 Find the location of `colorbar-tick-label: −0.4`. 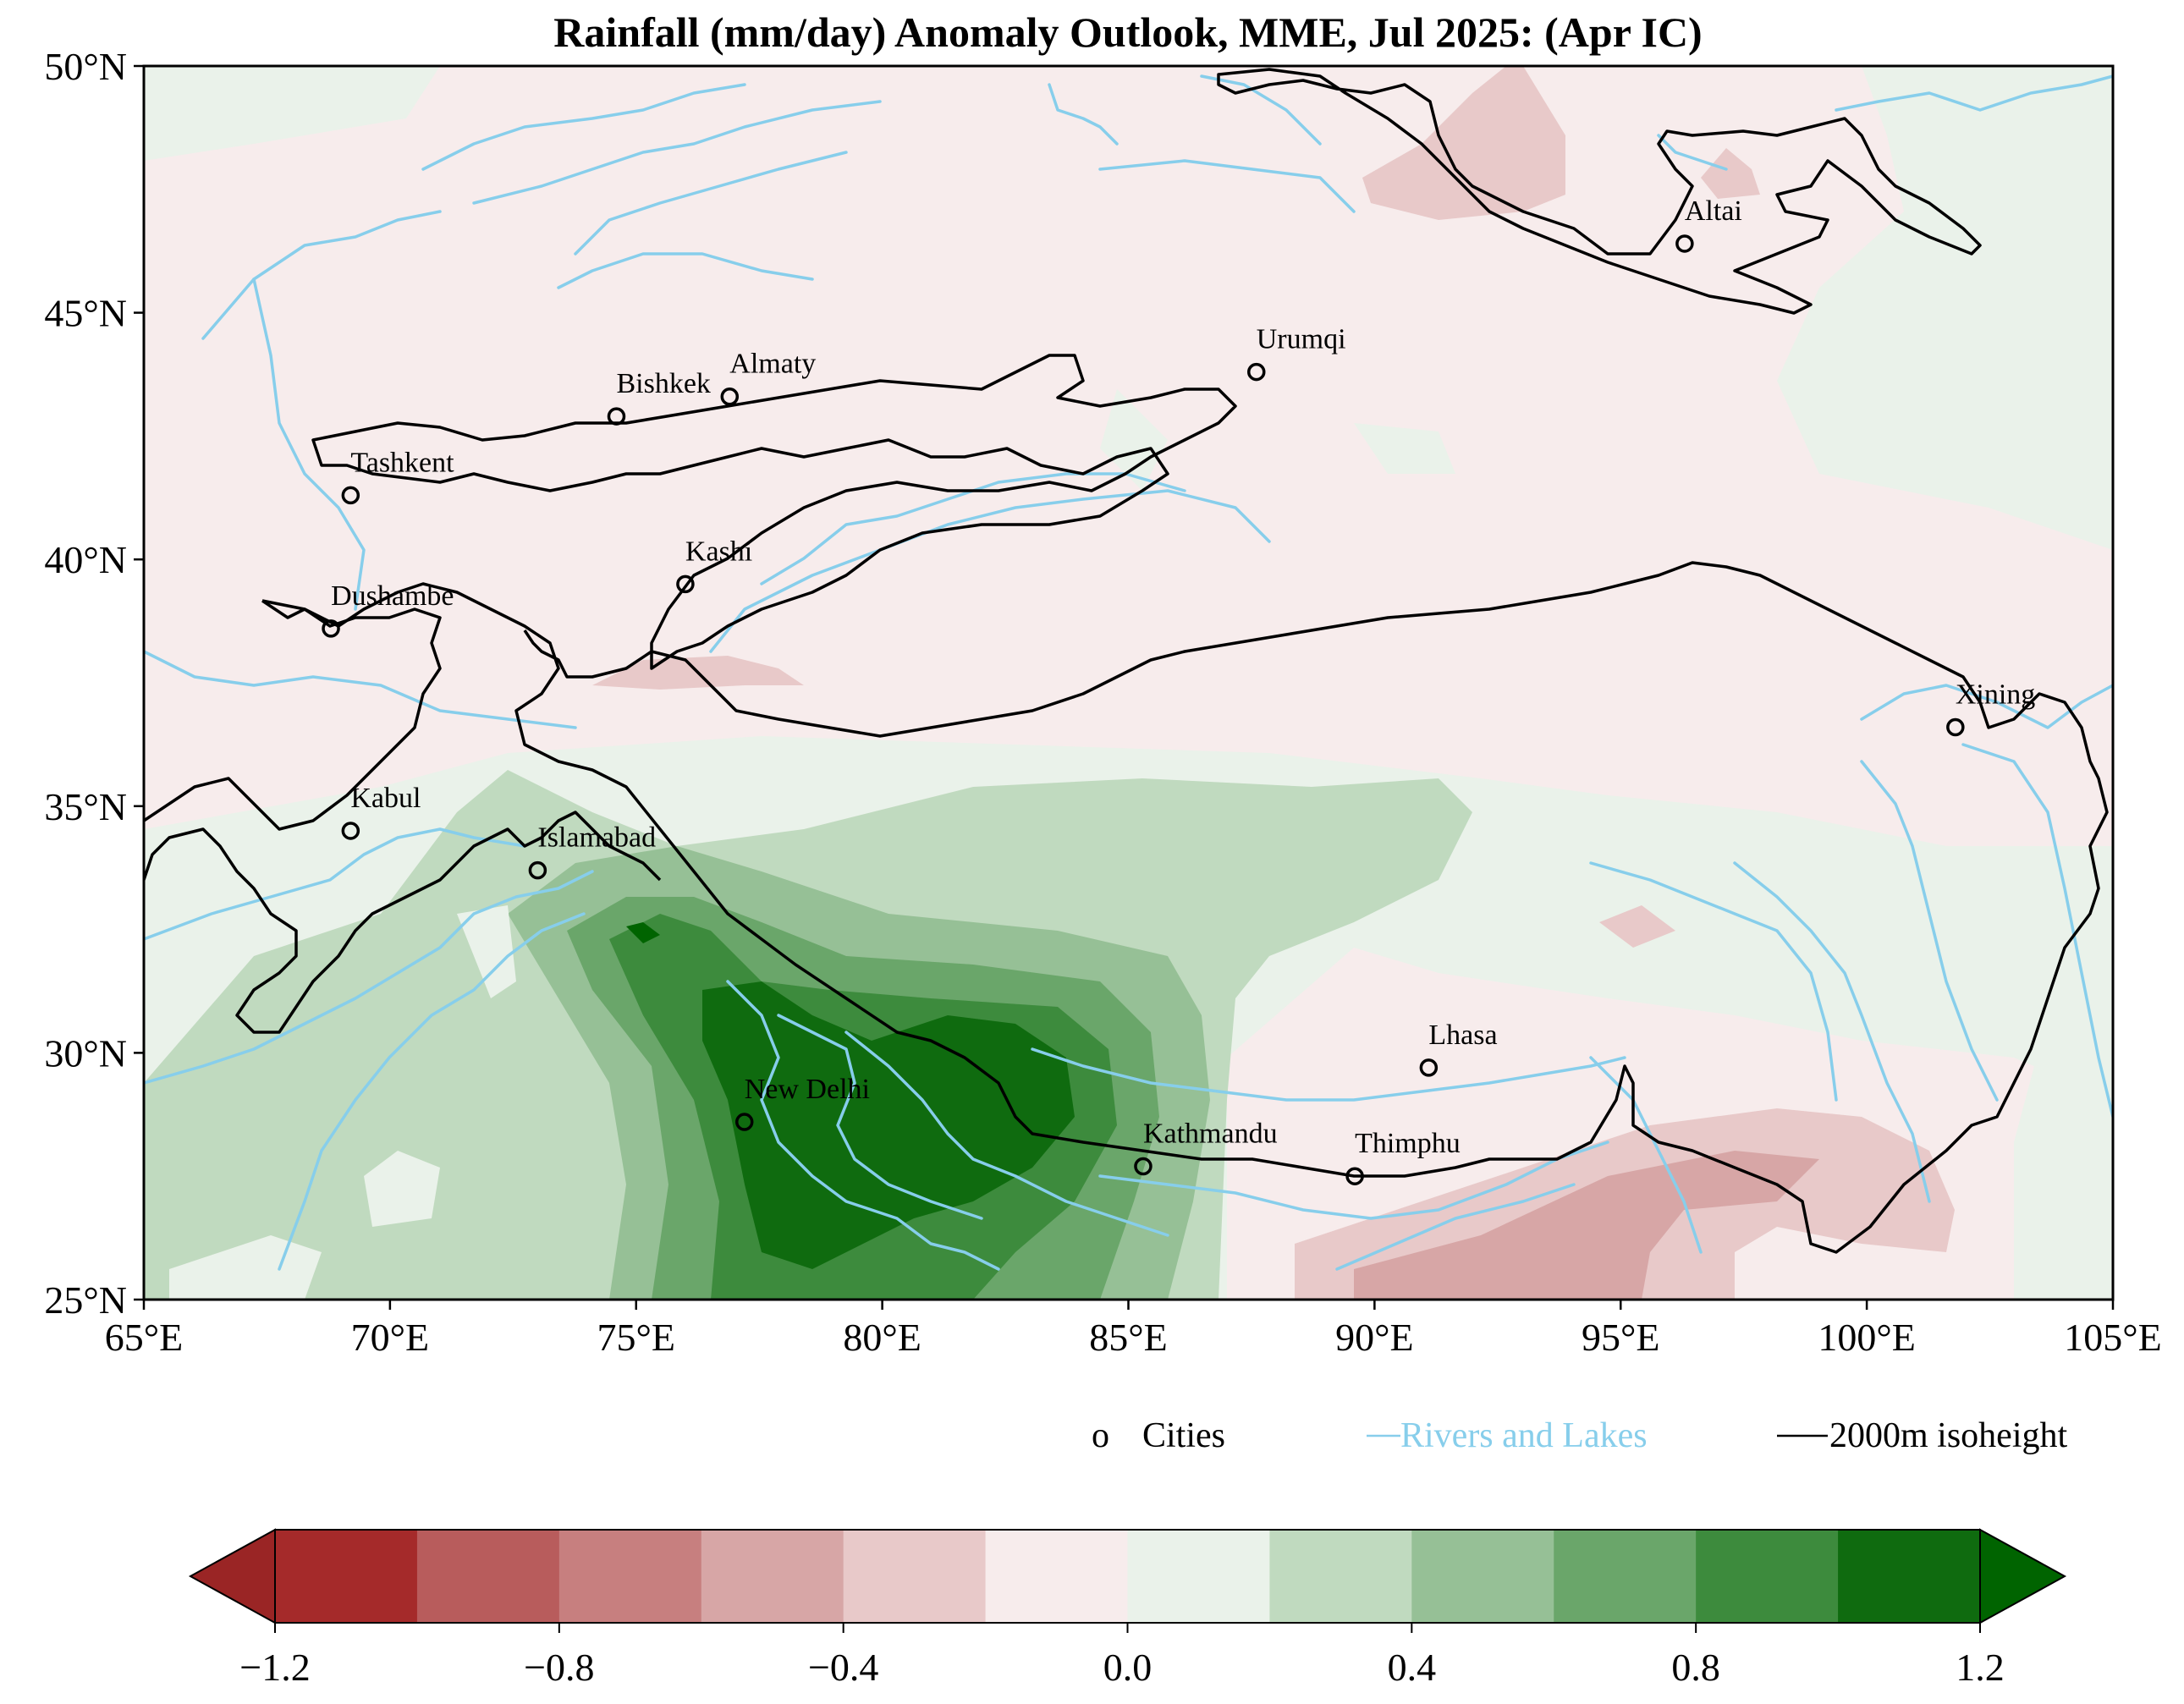

colorbar-tick-label: −0.4 is located at coordinates (843, 1667).